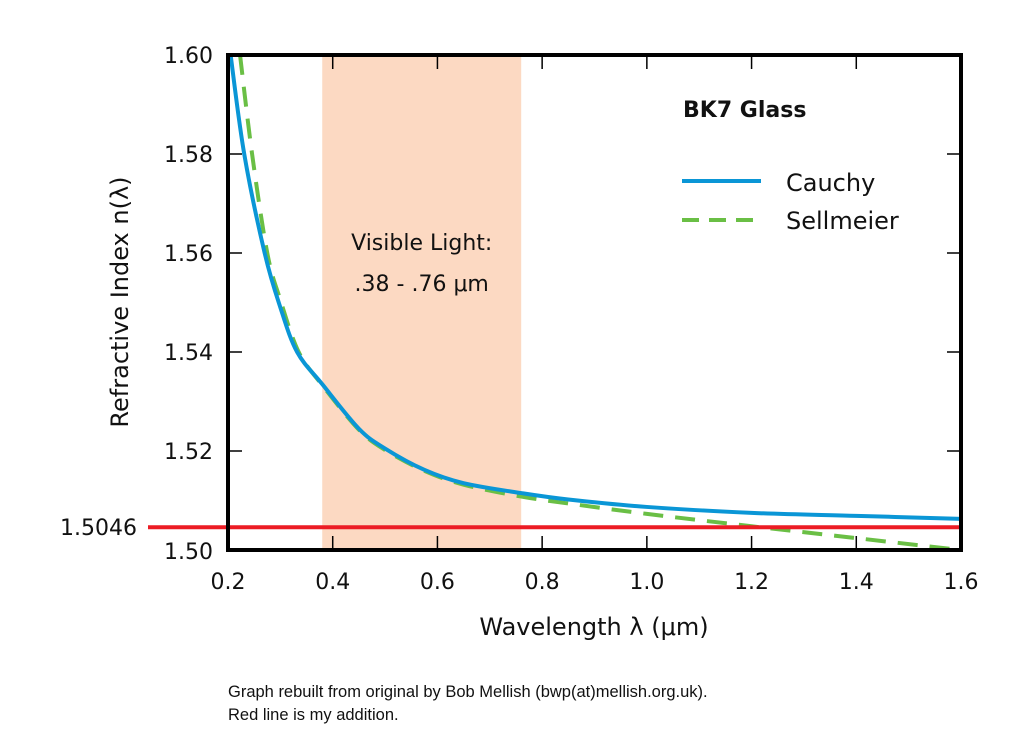 The width and height of the screenshot is (1020, 750). What do you see at coordinates (120, 301) in the screenshot?
I see `y-axis-title: Refractive Index n(λ)` at bounding box center [120, 301].